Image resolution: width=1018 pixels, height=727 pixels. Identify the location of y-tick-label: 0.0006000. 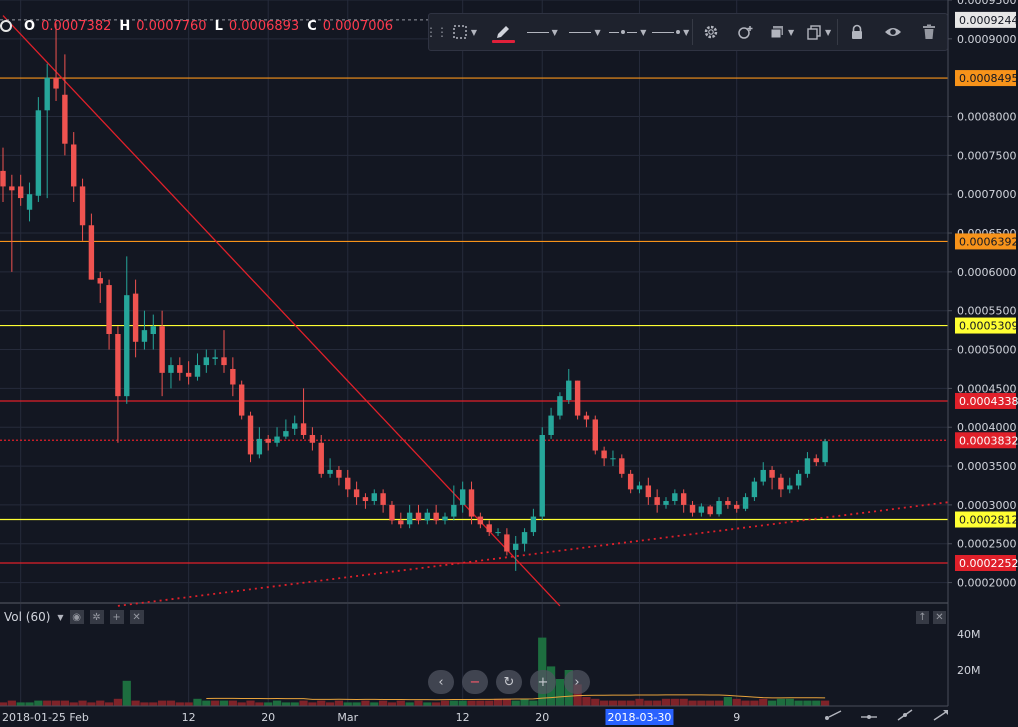
(987, 272).